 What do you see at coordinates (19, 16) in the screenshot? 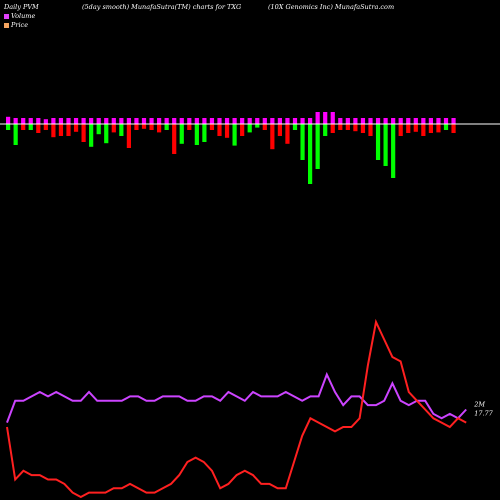
I see `legend-volume: Volume` at bounding box center [19, 16].